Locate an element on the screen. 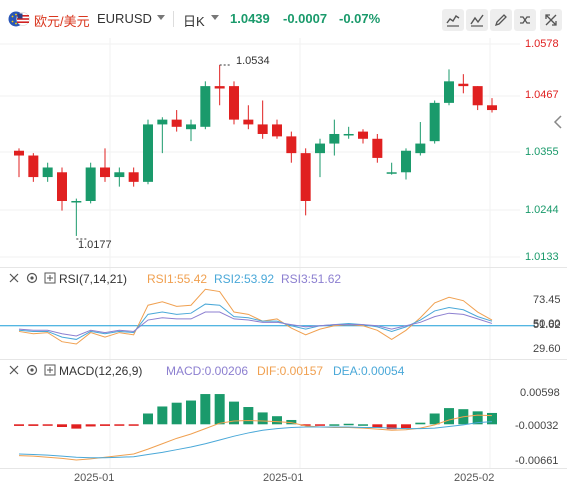  period-dropdown-chevron-icon is located at coordinates (215, 17).